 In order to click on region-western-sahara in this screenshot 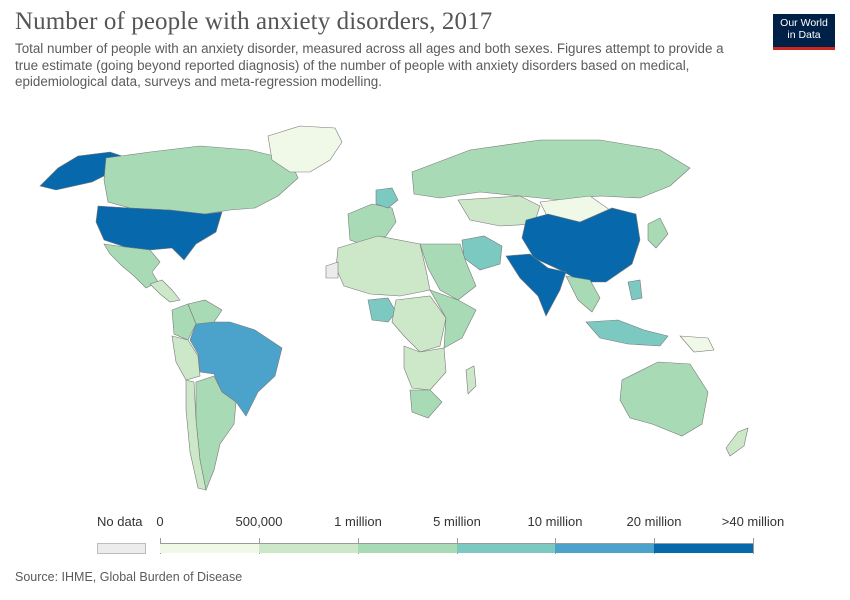, I will do `click(332, 270)`.